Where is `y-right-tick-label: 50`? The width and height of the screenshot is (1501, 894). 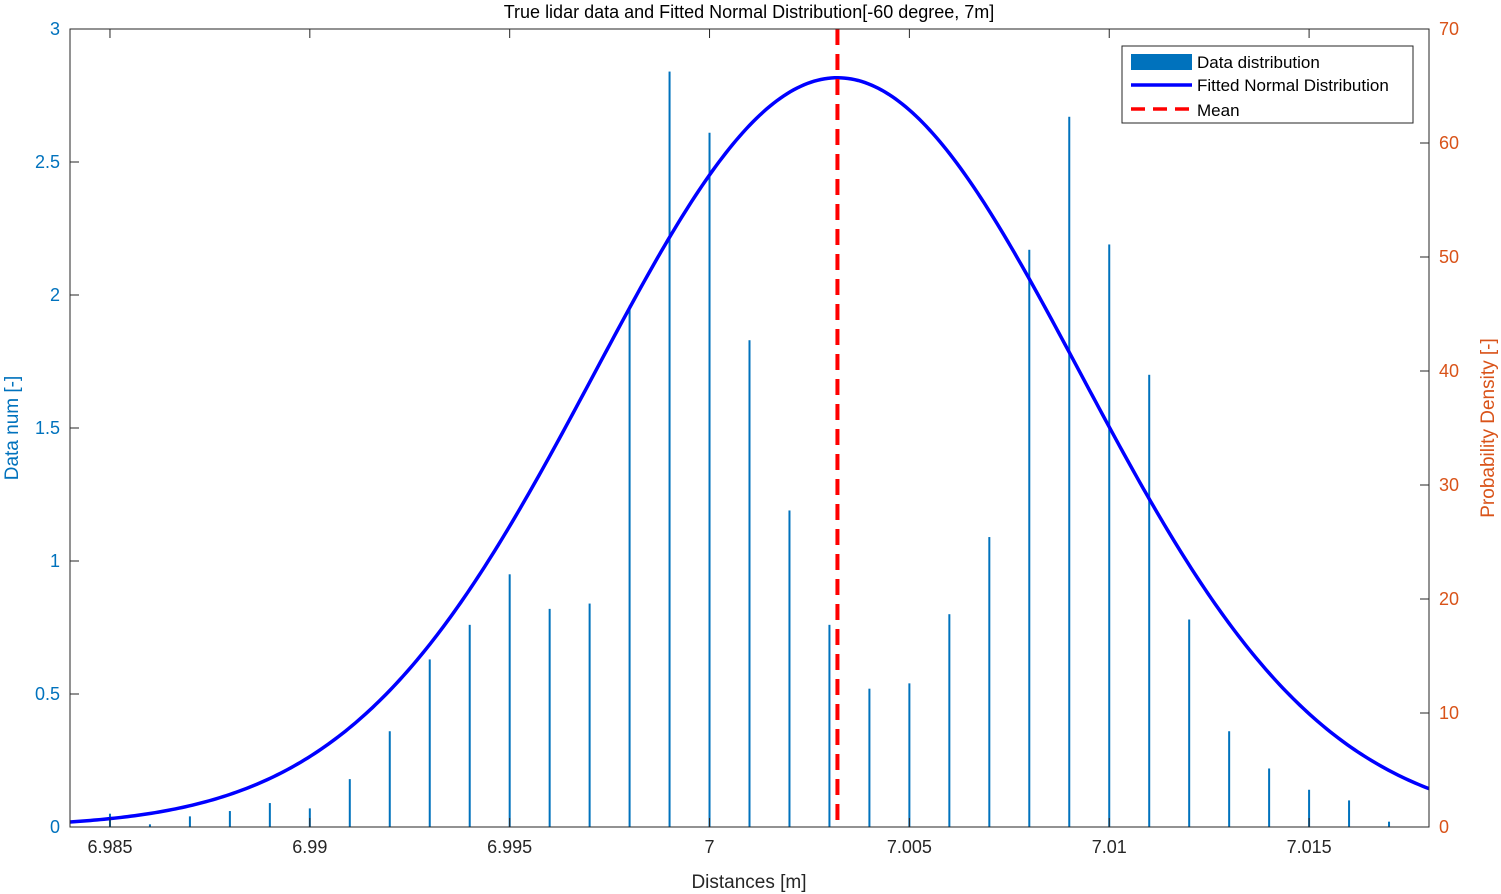 y-right-tick-label: 50 is located at coordinates (1449, 257).